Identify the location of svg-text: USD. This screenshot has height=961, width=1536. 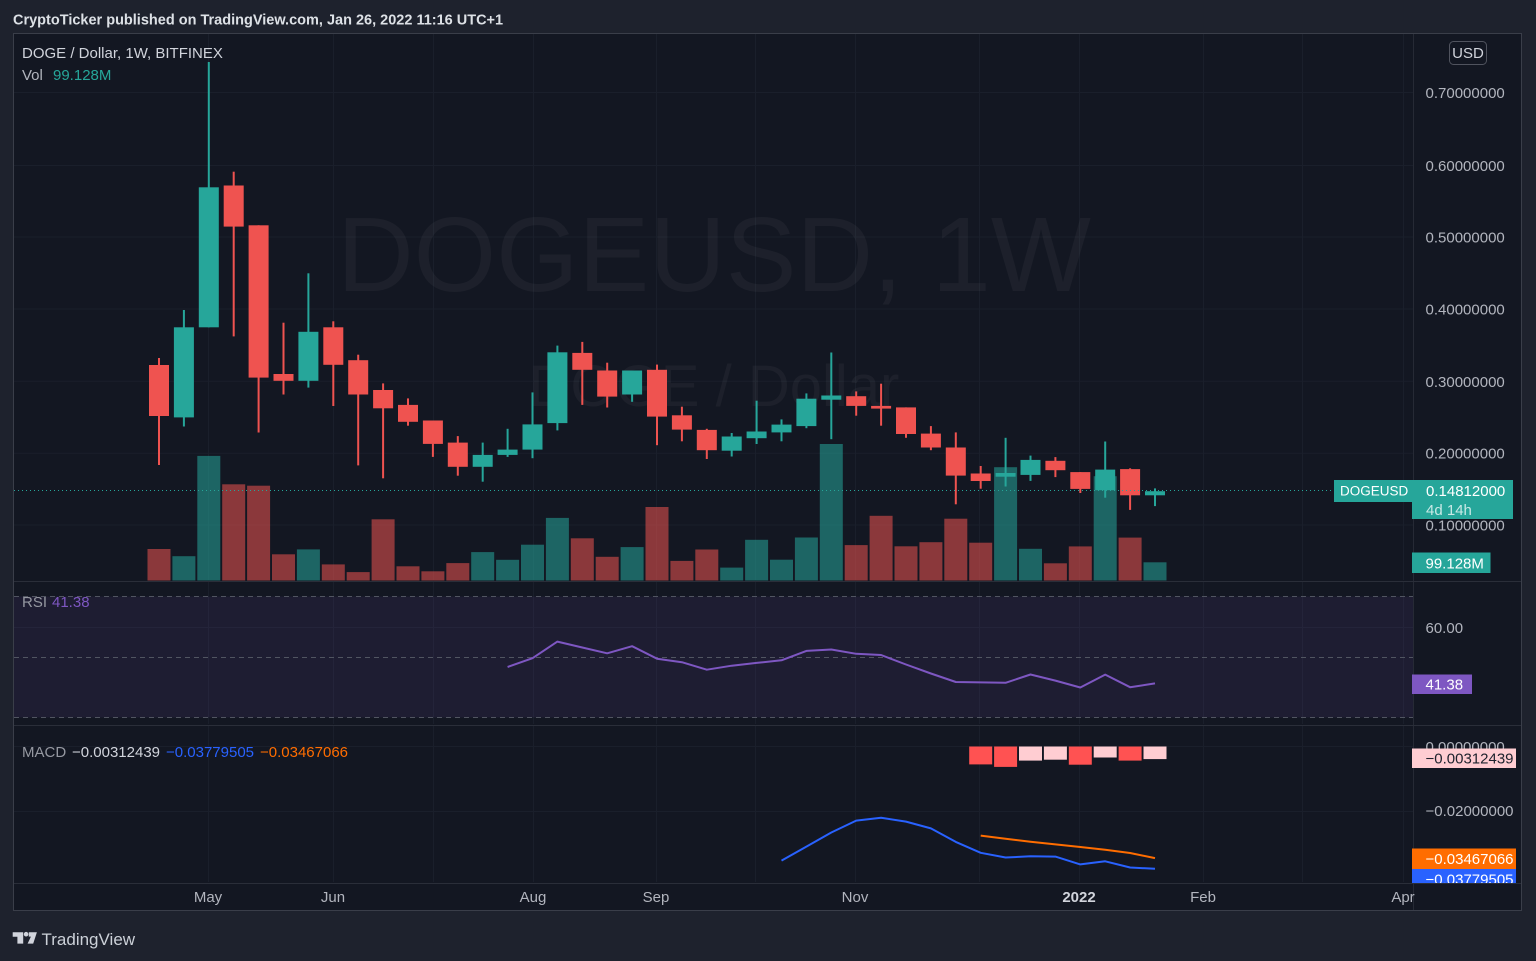
(1468, 53).